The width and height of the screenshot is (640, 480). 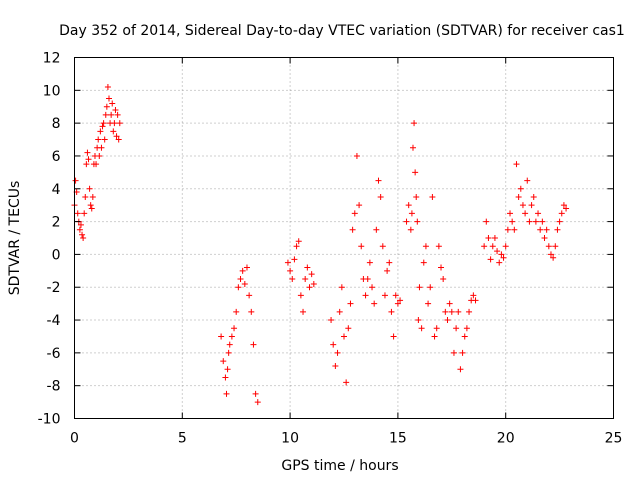 I want to click on y-tick-label: -4, so click(x=54, y=321).